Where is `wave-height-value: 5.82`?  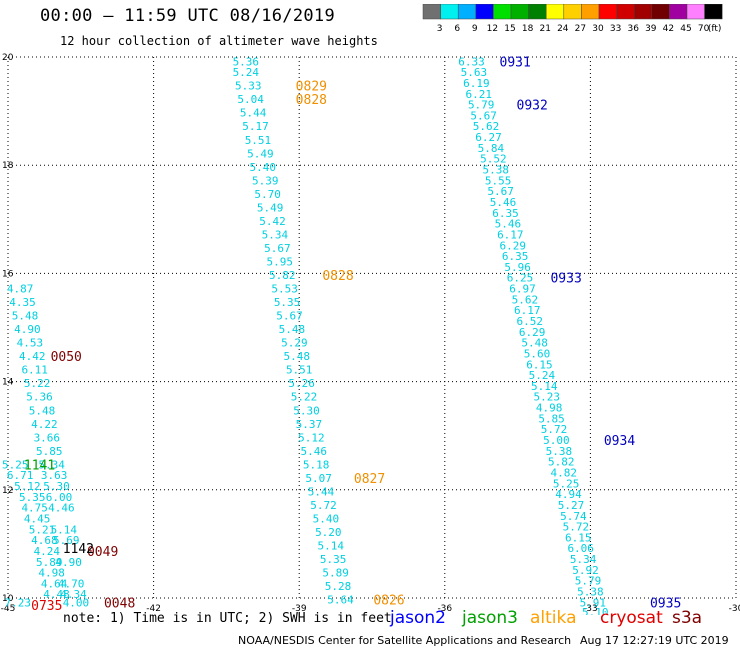
wave-height-value: 5.82 is located at coordinates (561, 462).